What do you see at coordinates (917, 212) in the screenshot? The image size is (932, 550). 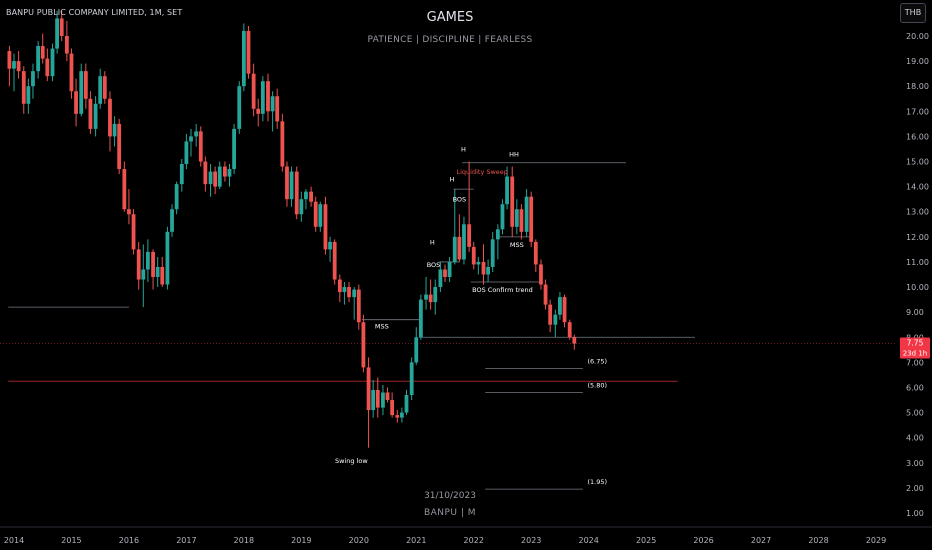 I see `y-tick-label: 13.00` at bounding box center [917, 212].